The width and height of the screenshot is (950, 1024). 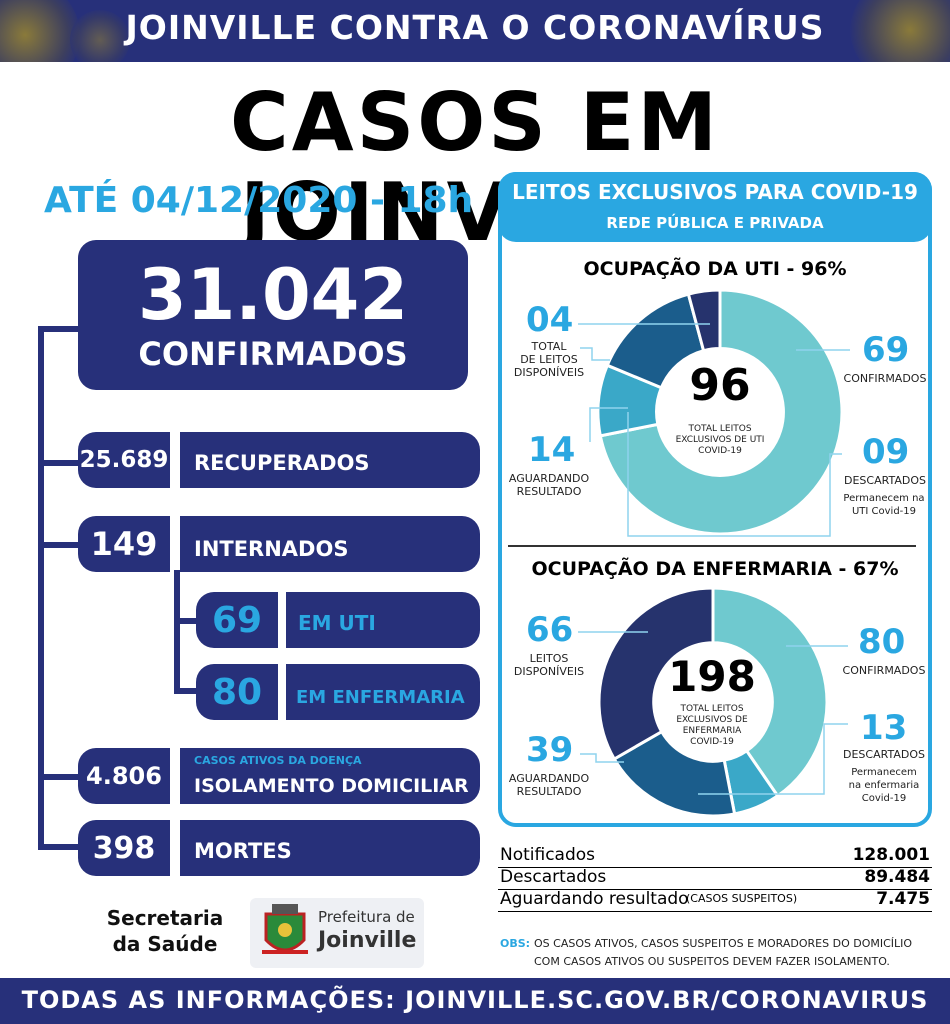 I want to click on uti-waiting-label-1: AGUARDANDO, so click(x=549, y=478).